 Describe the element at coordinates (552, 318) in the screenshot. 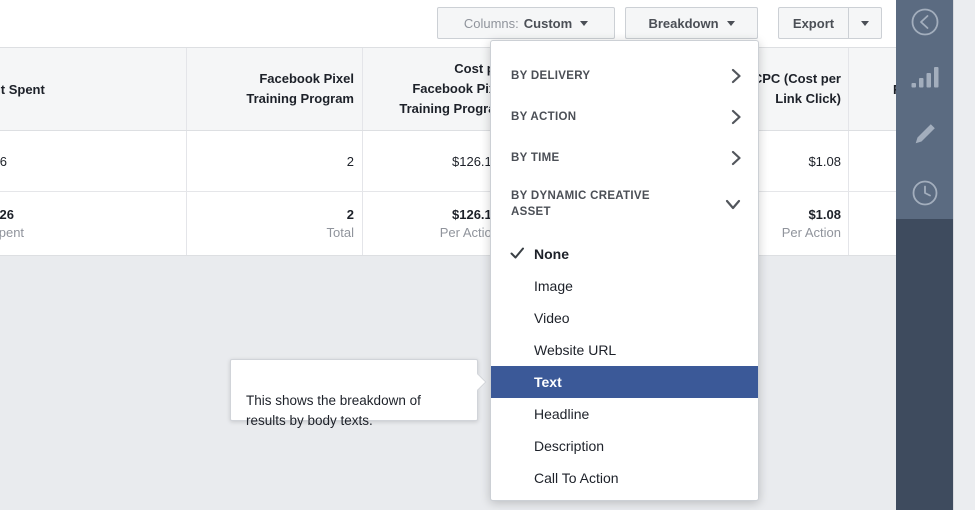

I see `menu-item-label: Video` at that location.